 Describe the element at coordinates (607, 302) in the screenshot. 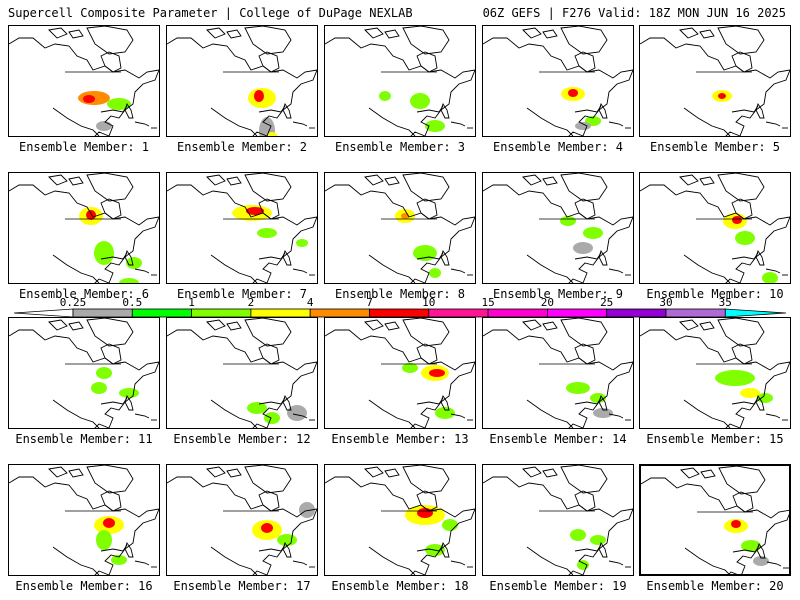

I see `colorbar-tick-label: 25` at that location.